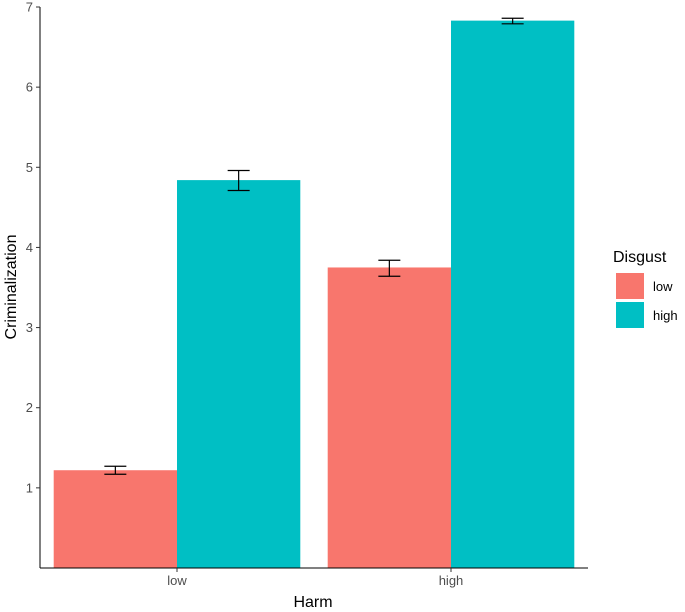 This screenshot has width=685, height=612. Describe the element at coordinates (115, 470) in the screenshot. I see `error-bar-low-low` at that location.